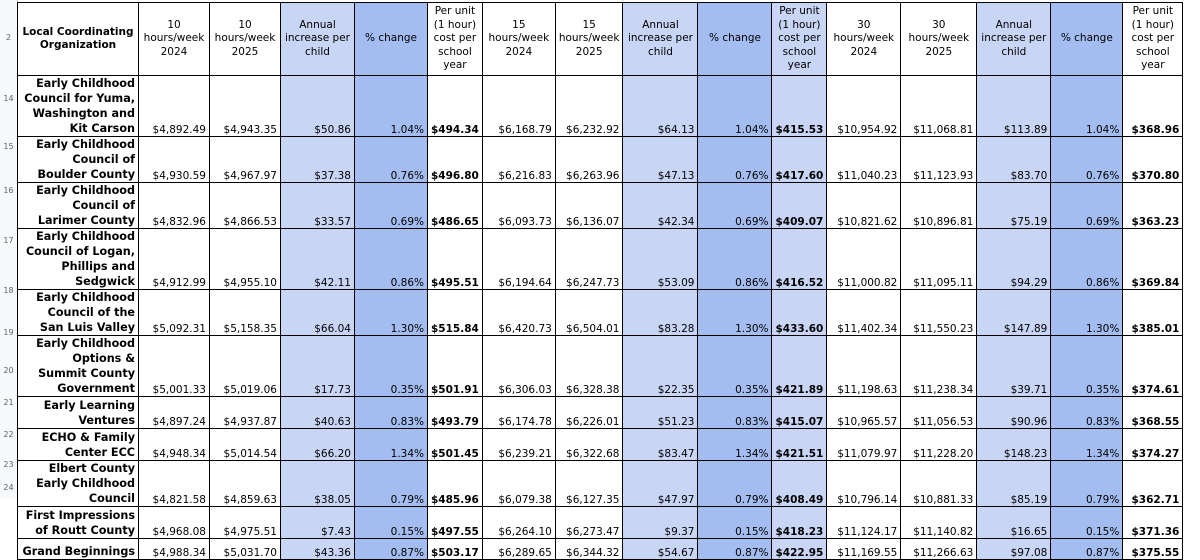 The image size is (1200, 560). Describe the element at coordinates (455, 366) in the screenshot. I see `data-cell: $501.91` at that location.